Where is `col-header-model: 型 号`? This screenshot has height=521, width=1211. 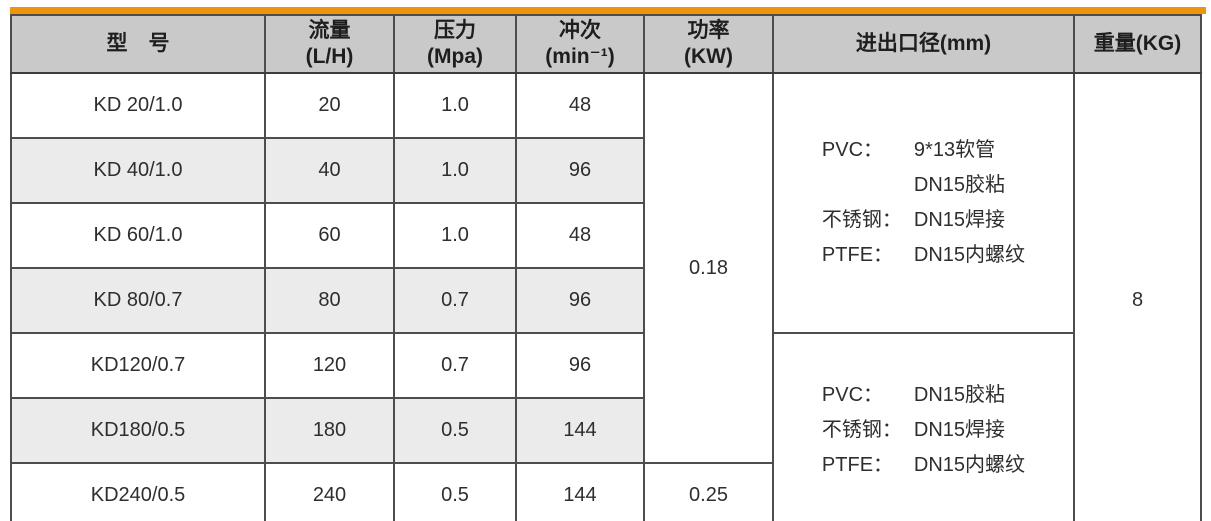 col-header-model: 型 号 is located at coordinates (138, 44).